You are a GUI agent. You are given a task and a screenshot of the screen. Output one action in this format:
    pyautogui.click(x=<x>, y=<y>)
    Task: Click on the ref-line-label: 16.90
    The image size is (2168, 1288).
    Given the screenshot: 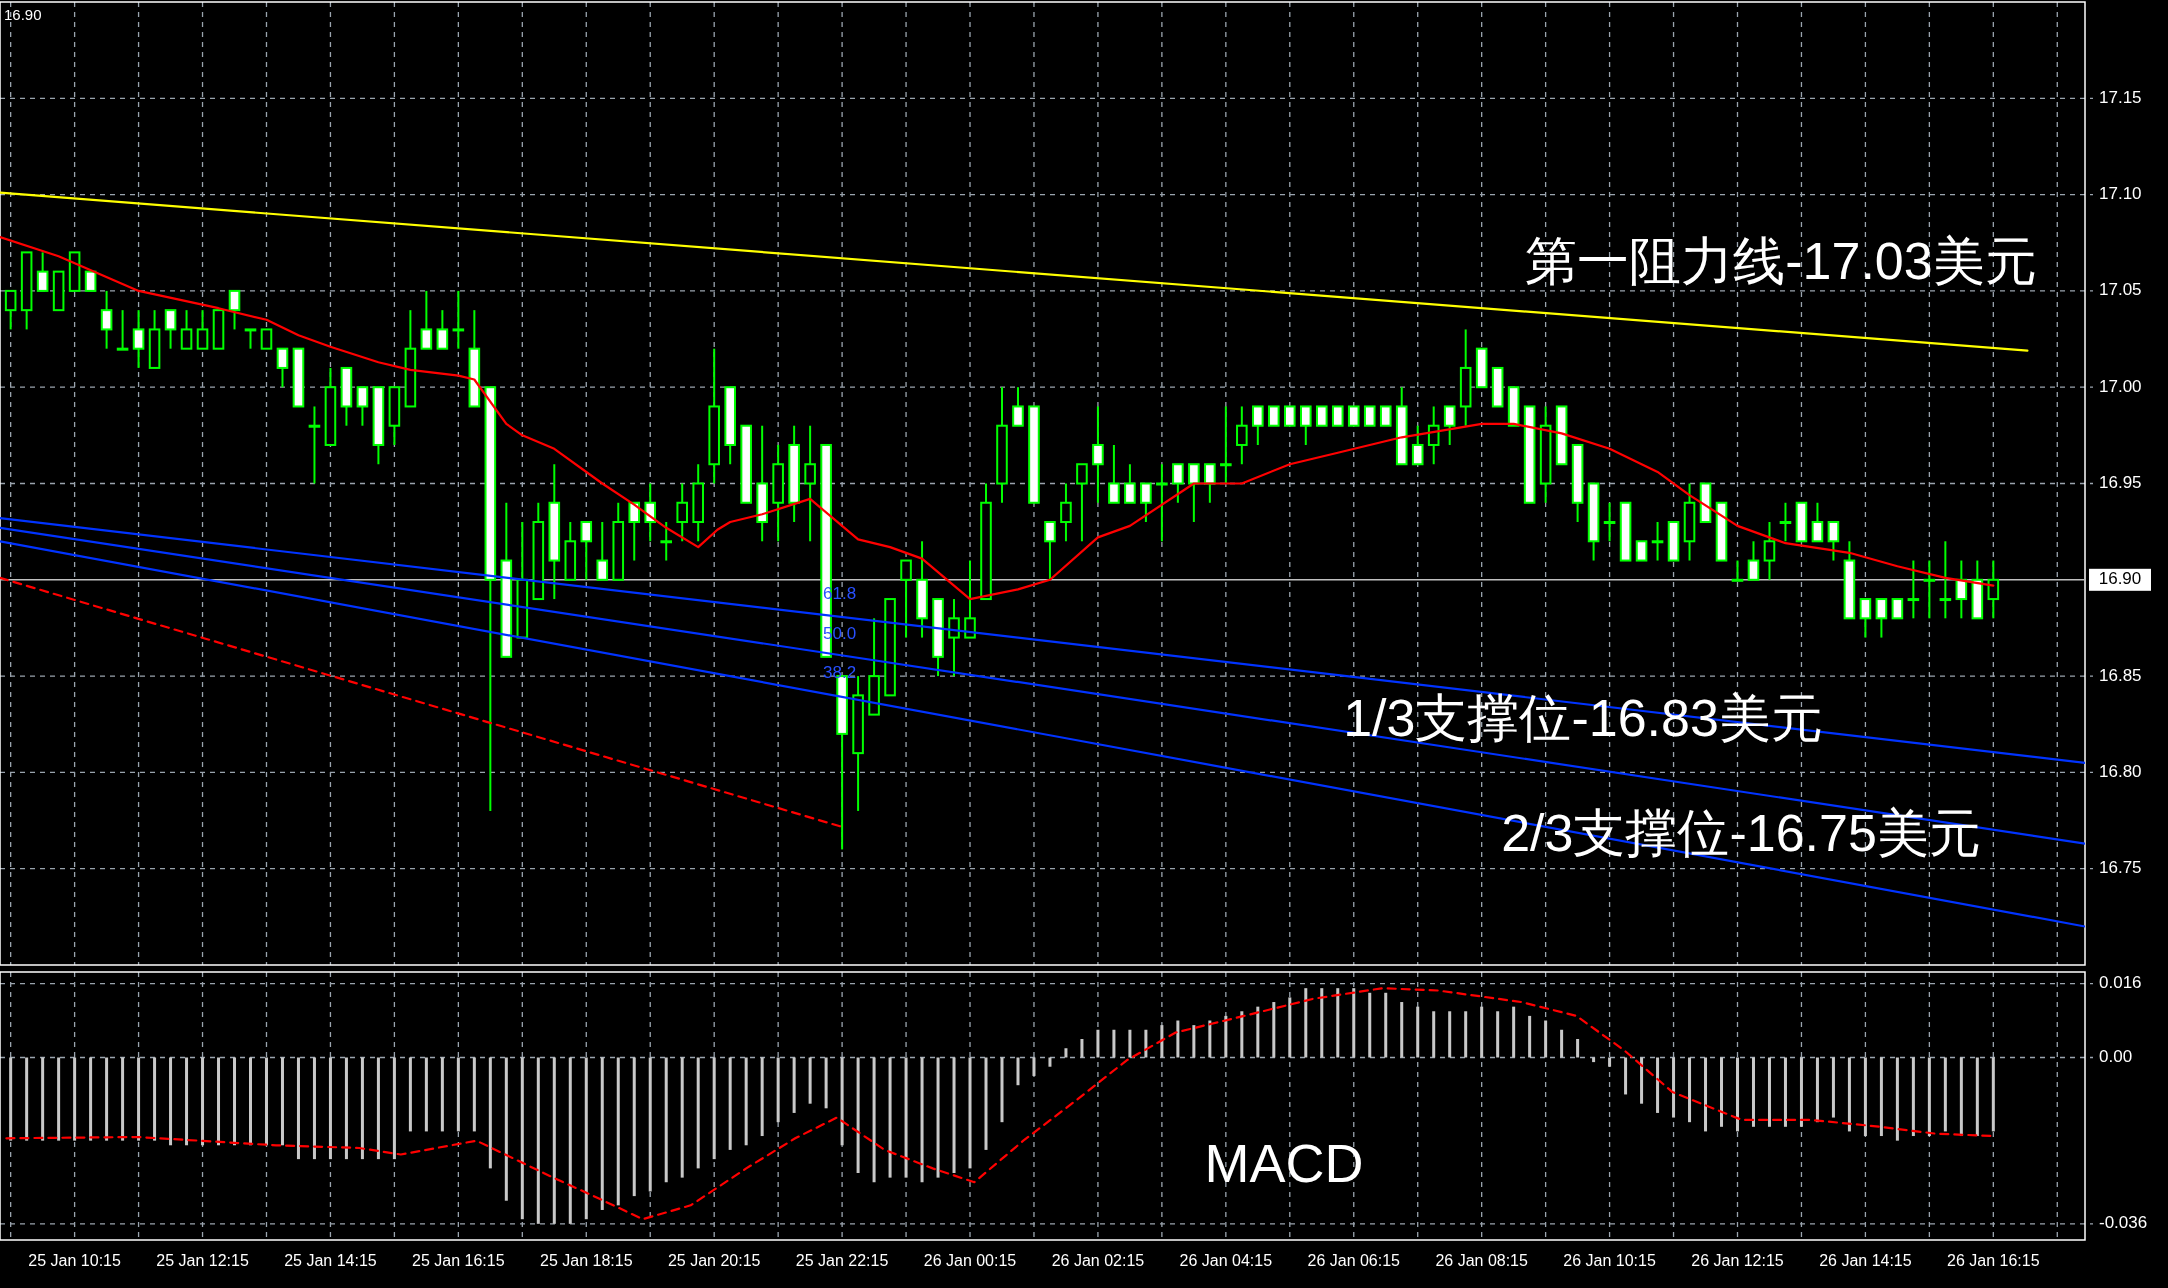 What is the action you would take?
    pyautogui.click(x=2120, y=579)
    